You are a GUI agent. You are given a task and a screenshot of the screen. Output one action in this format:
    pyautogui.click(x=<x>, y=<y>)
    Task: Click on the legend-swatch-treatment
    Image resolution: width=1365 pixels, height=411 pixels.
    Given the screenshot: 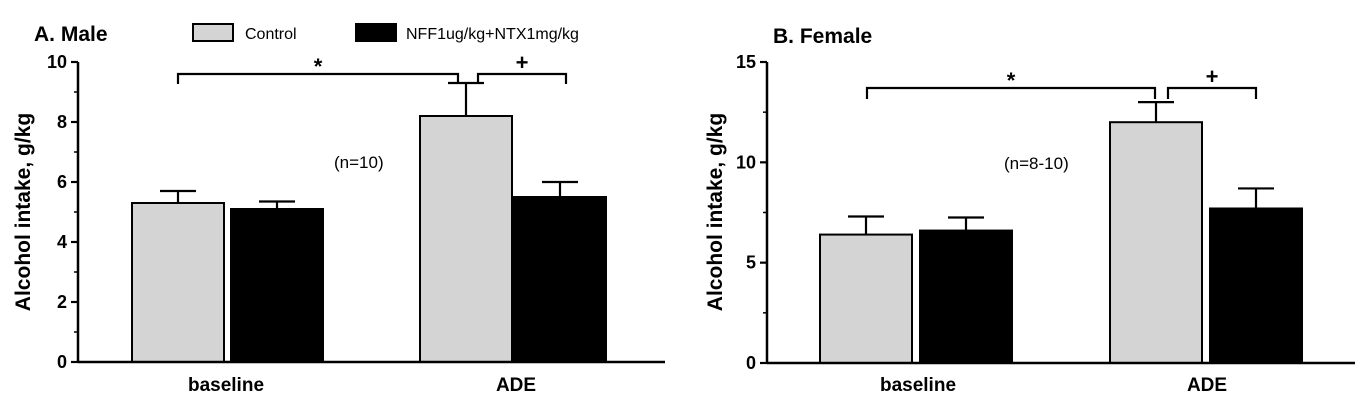 What is the action you would take?
    pyautogui.click(x=376, y=32)
    